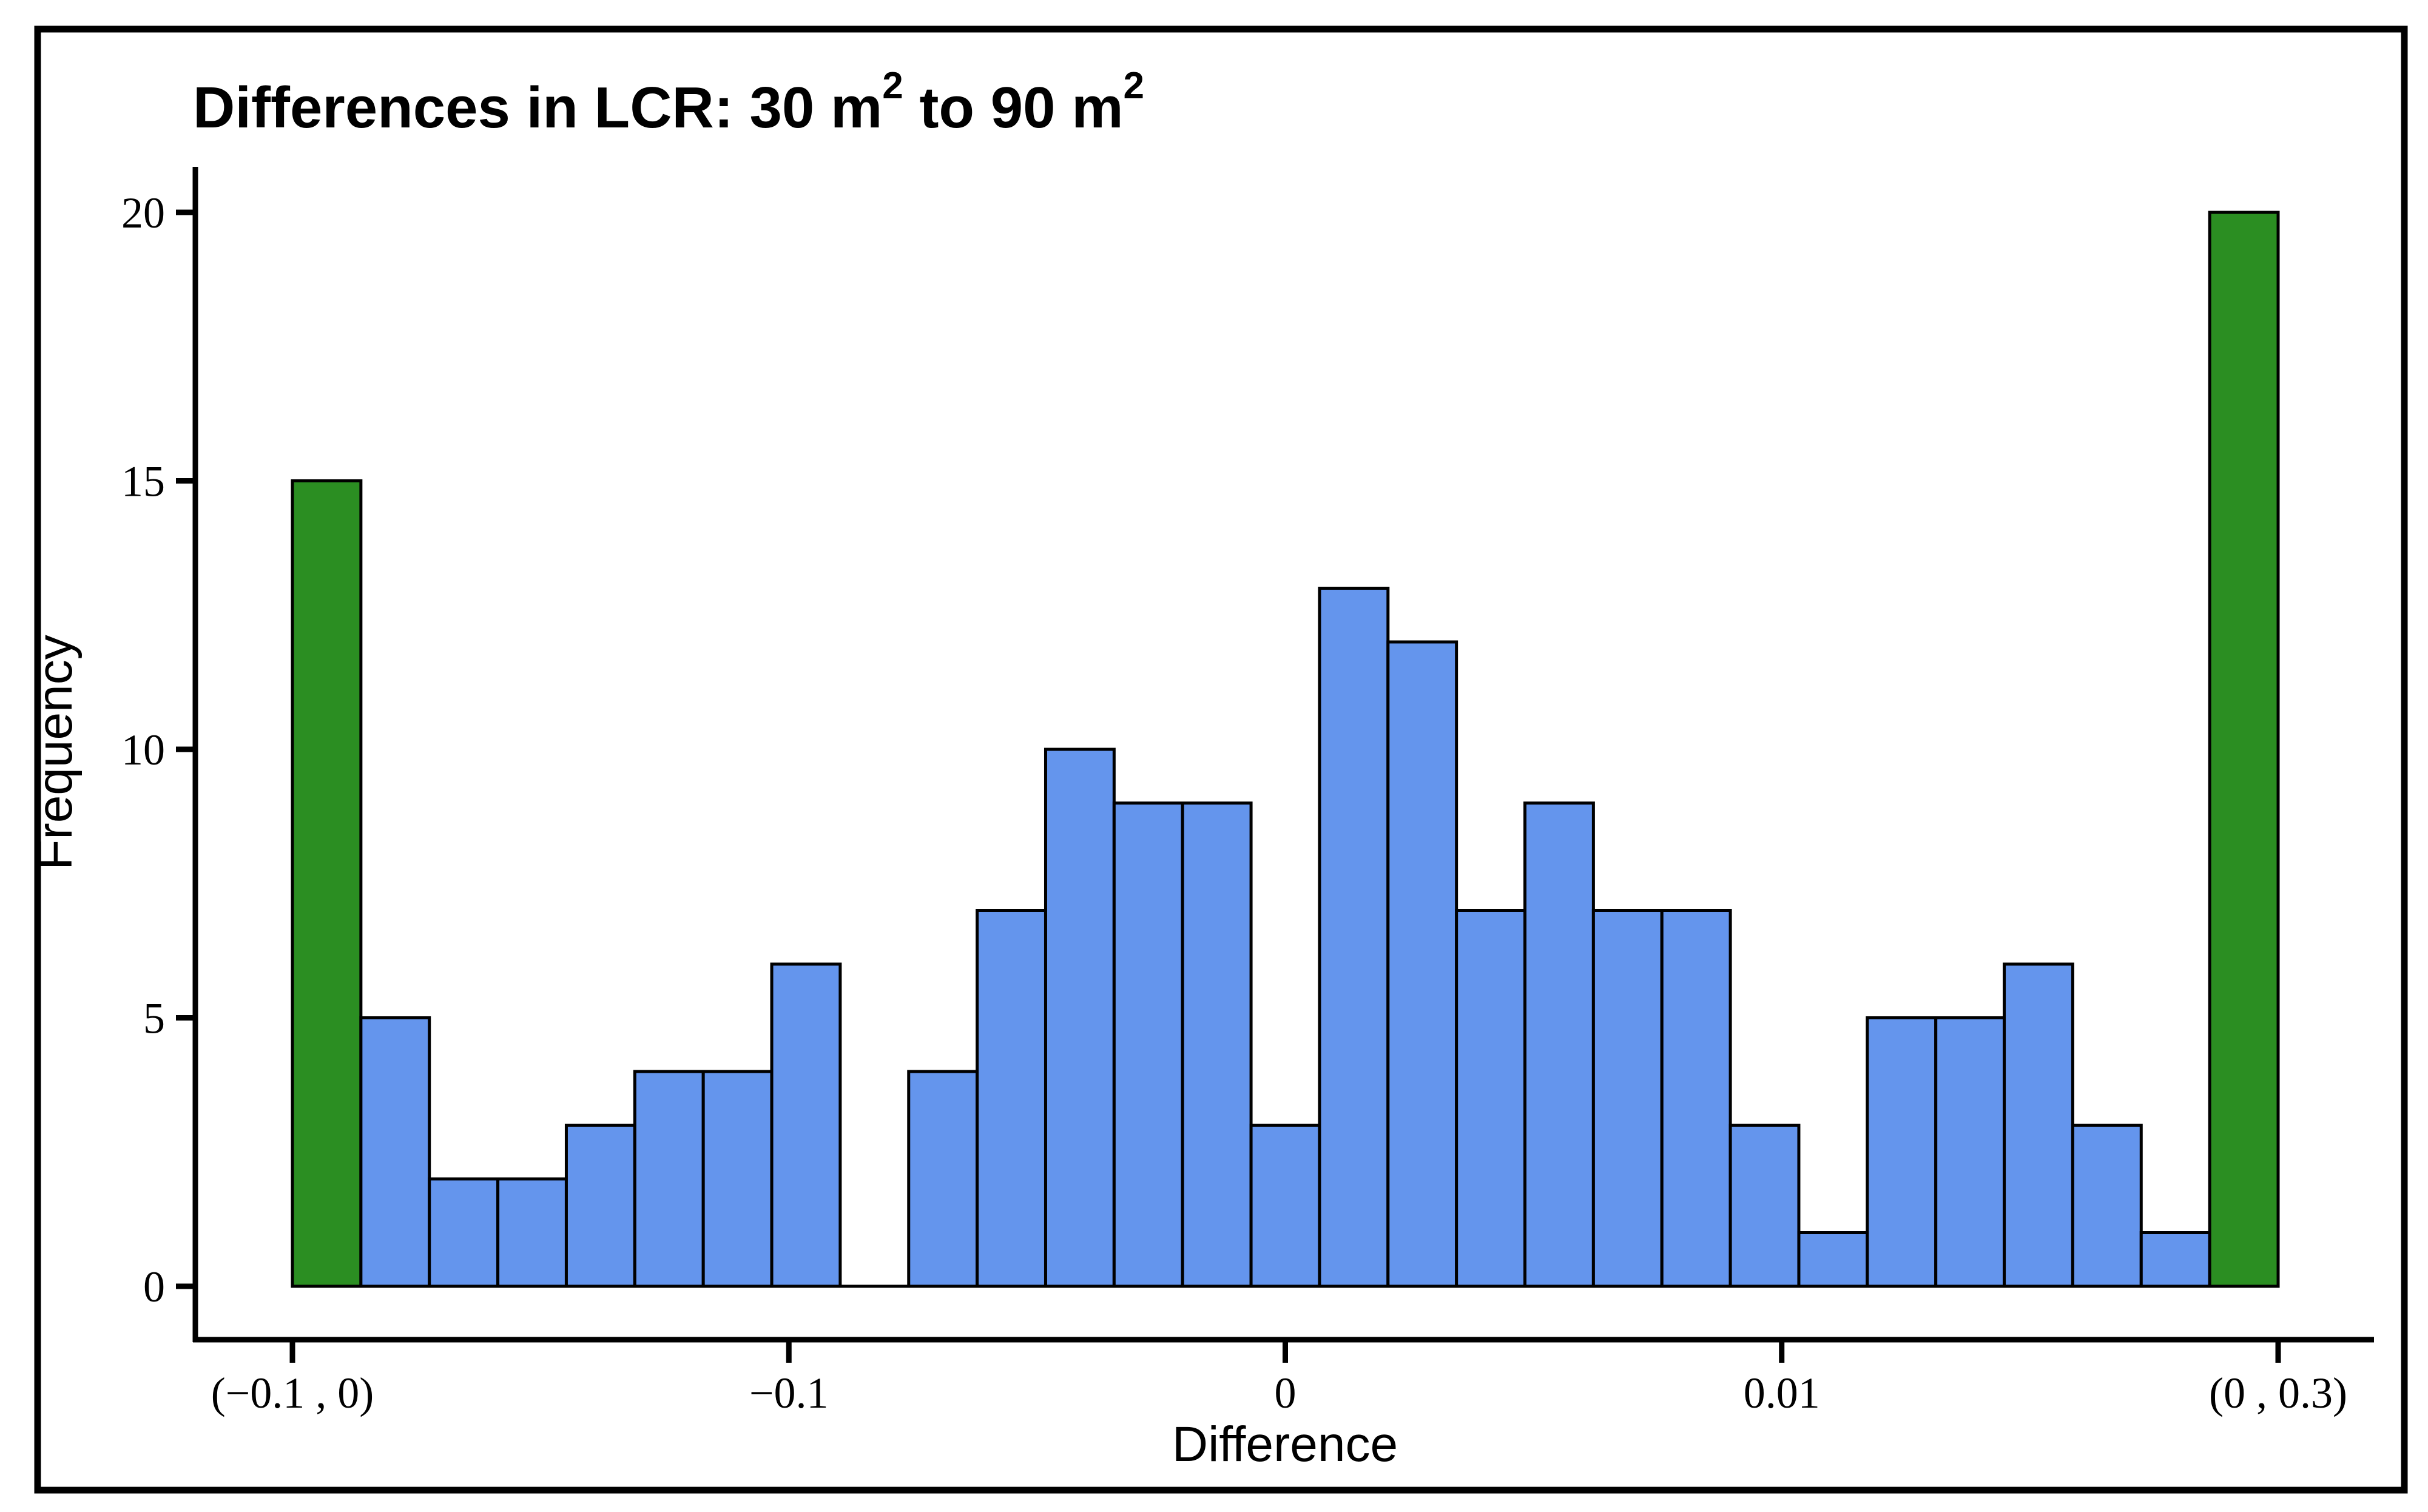  What do you see at coordinates (2278, 1393) in the screenshot?
I see `x-tick-label: (0 , 0.3)` at bounding box center [2278, 1393].